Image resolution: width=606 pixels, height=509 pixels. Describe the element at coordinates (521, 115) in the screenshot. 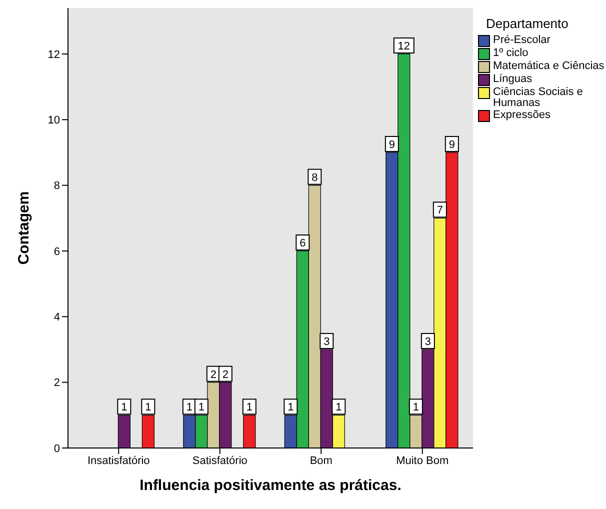

I see `legend-label: Expressões` at that location.